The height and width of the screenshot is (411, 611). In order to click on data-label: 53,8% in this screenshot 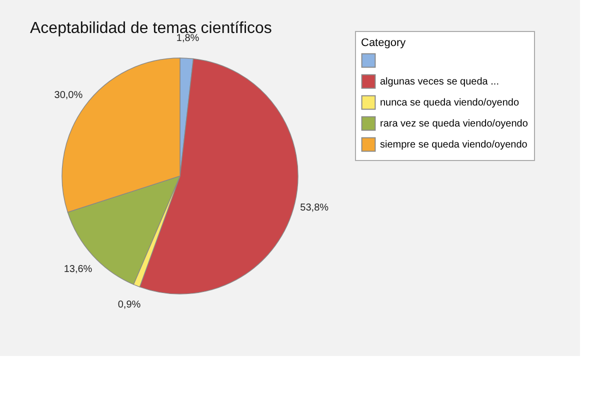, I will do `click(314, 208)`.